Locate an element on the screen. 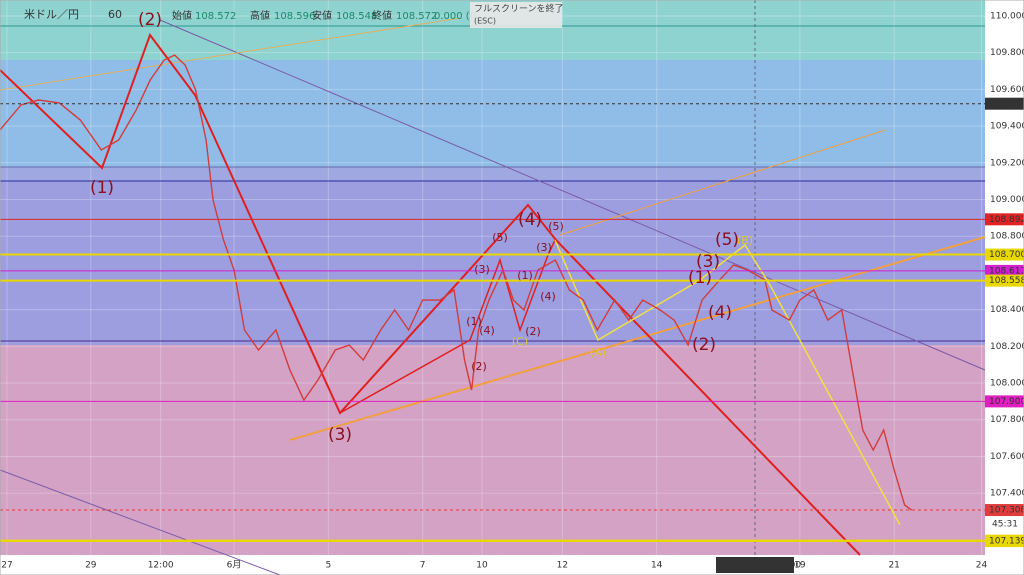 The width and height of the screenshot is (1024, 575). price-tag-label: 108.611 is located at coordinates (1006, 271).